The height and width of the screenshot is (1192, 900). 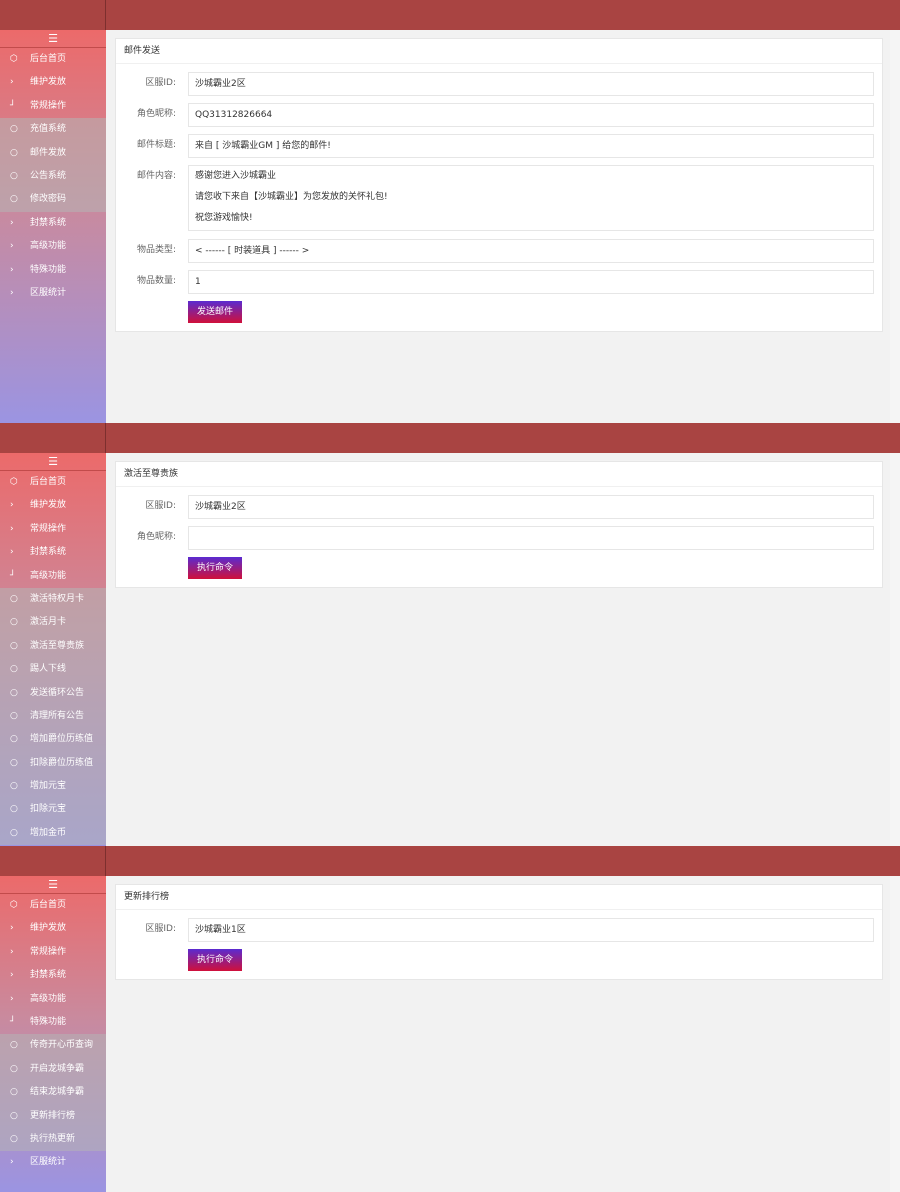 I want to click on menu-item: ┘ 特殊功能, so click(x=53, y=1022).